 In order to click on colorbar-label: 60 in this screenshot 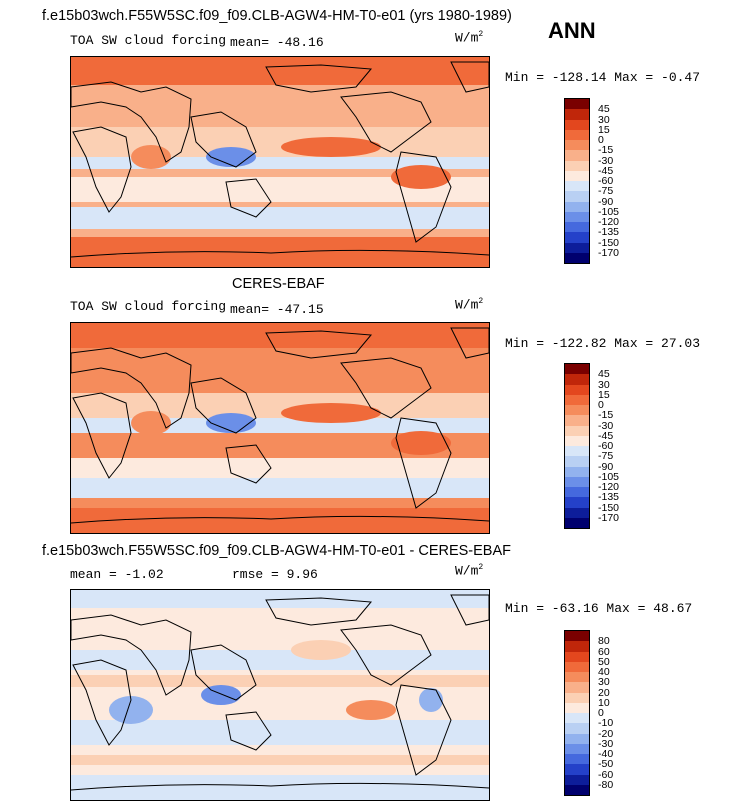, I will do `click(604, 651)`.